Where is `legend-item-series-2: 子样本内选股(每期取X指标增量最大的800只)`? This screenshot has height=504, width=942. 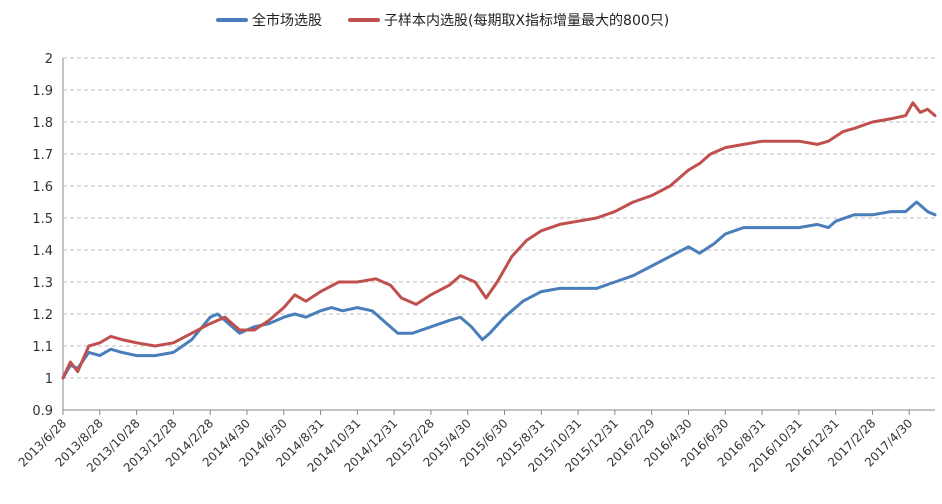
legend-item-series-2: 子样本内选股(每期取X指标增量最大的800只) is located at coordinates (508, 20).